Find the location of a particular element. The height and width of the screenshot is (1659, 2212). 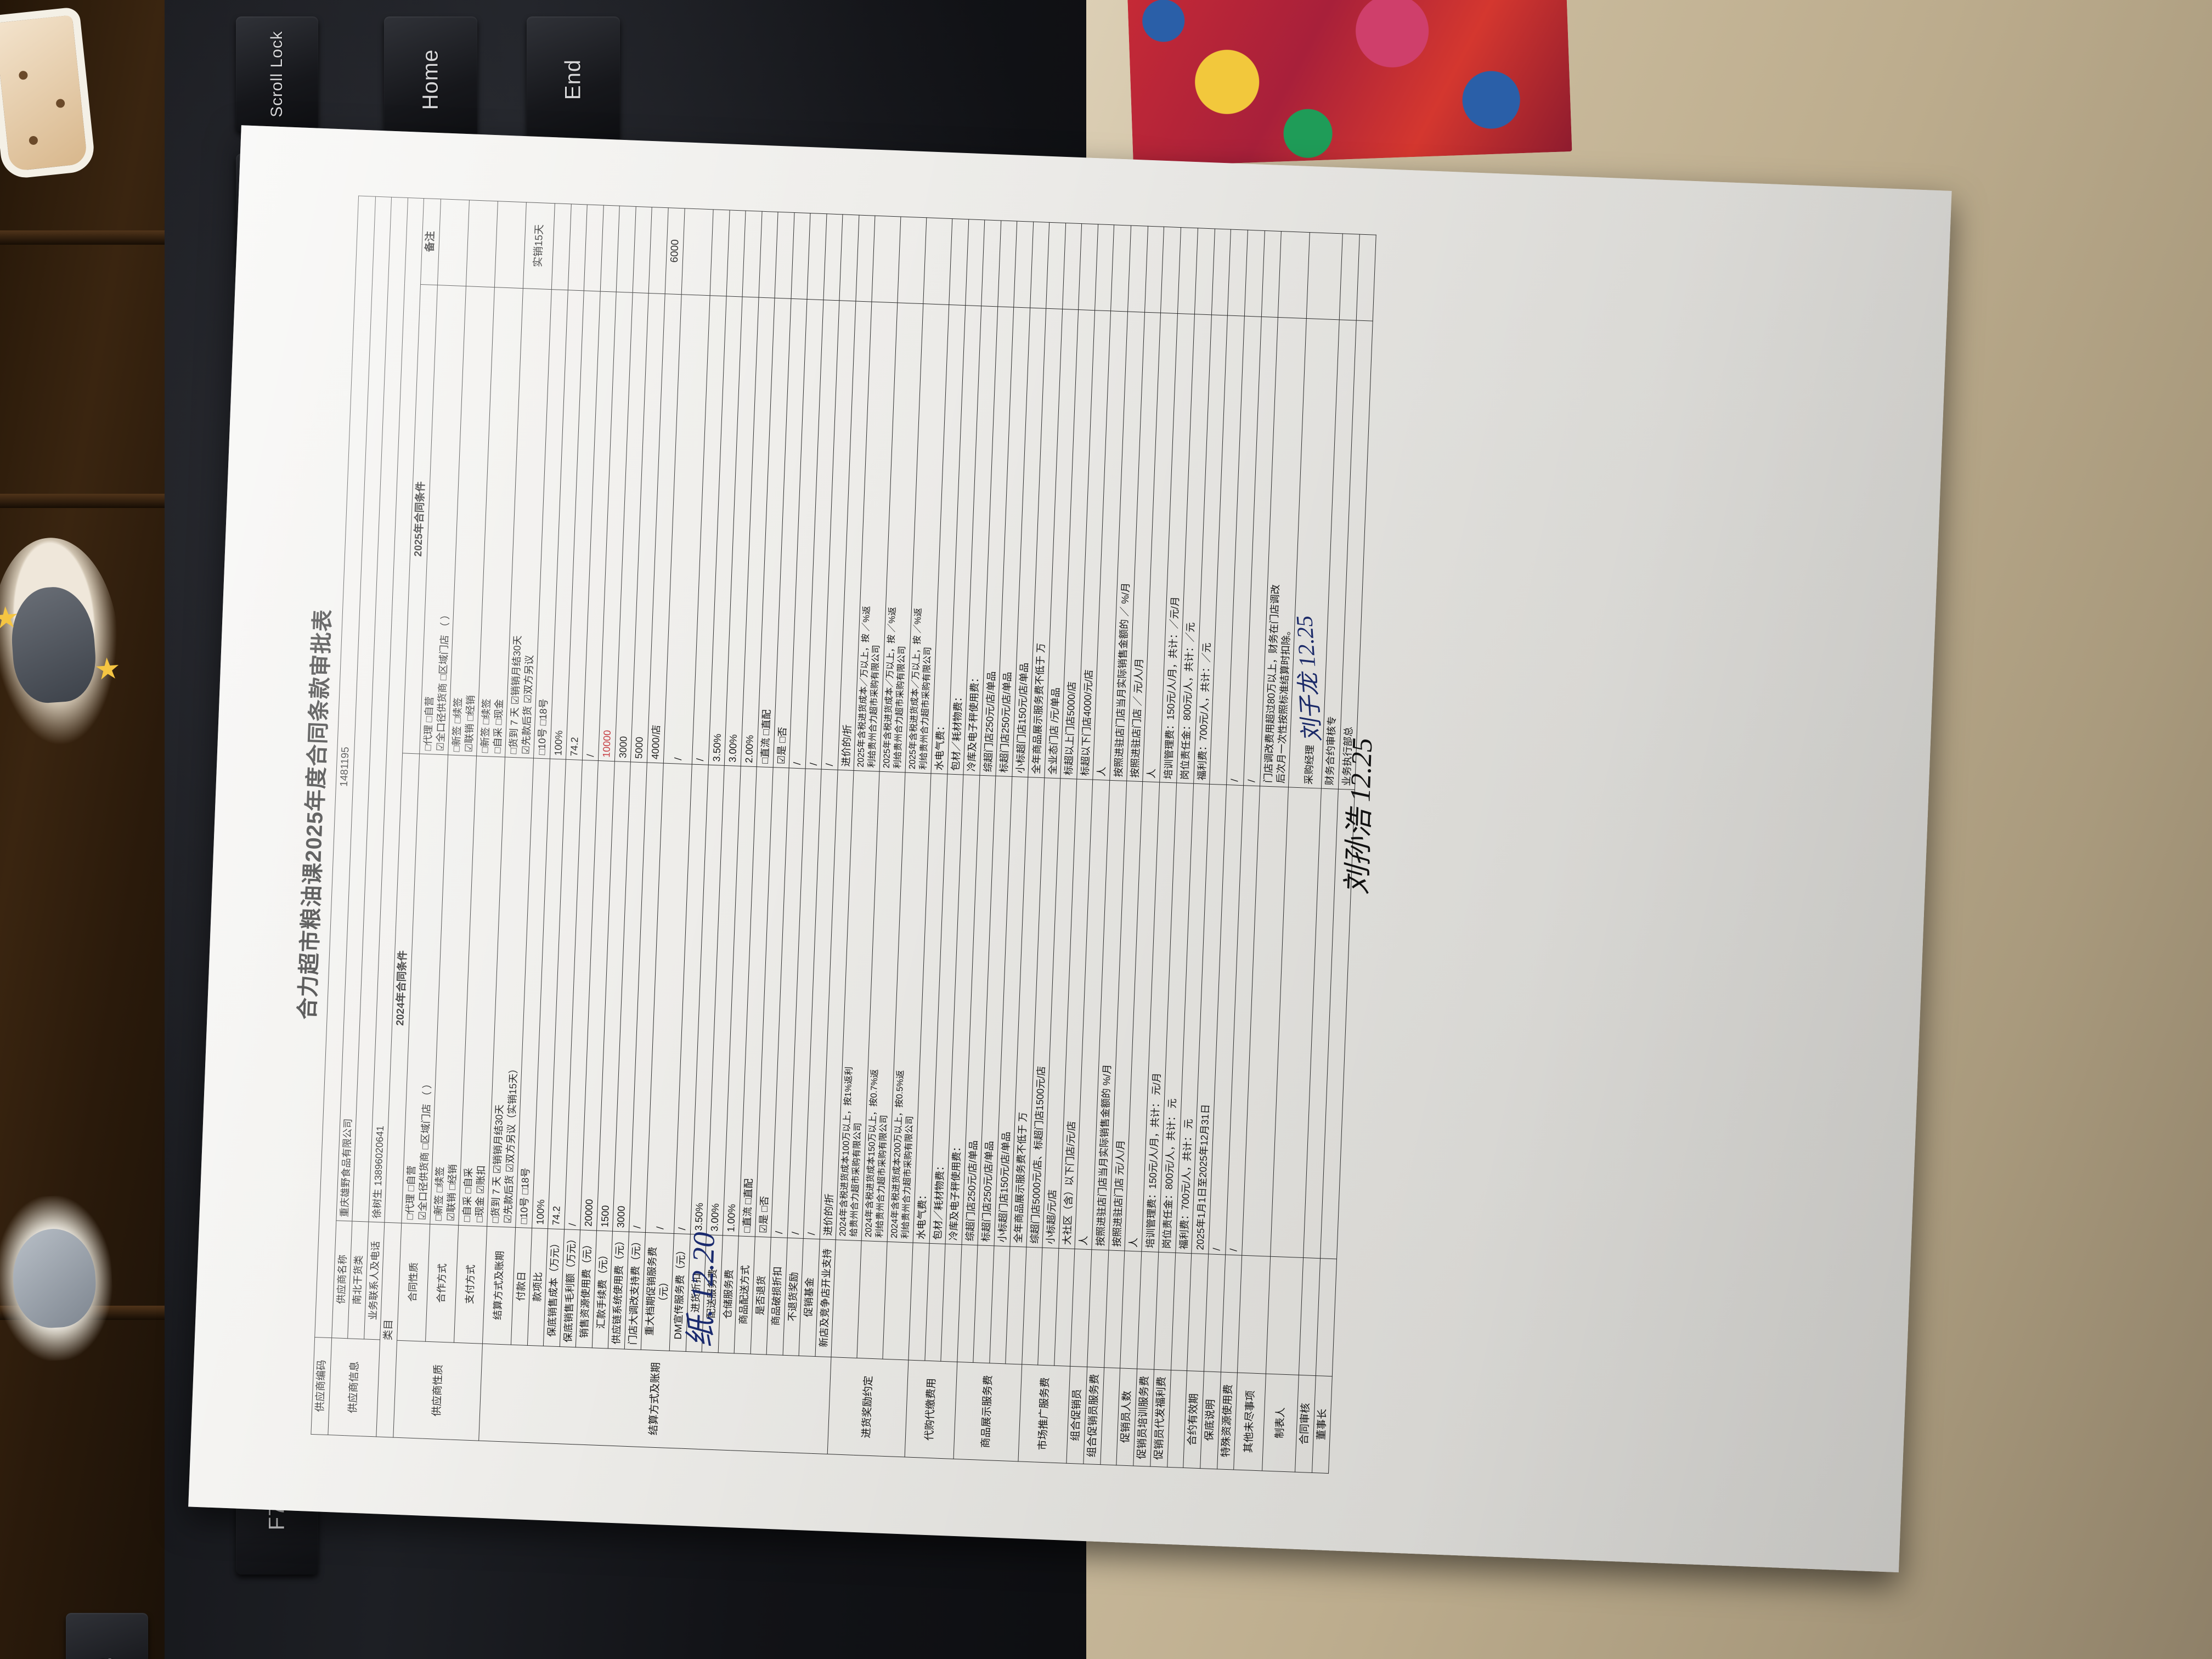

handwritten-signature-mid: 刘孙浩 12.25 is located at coordinates (1360, 816).